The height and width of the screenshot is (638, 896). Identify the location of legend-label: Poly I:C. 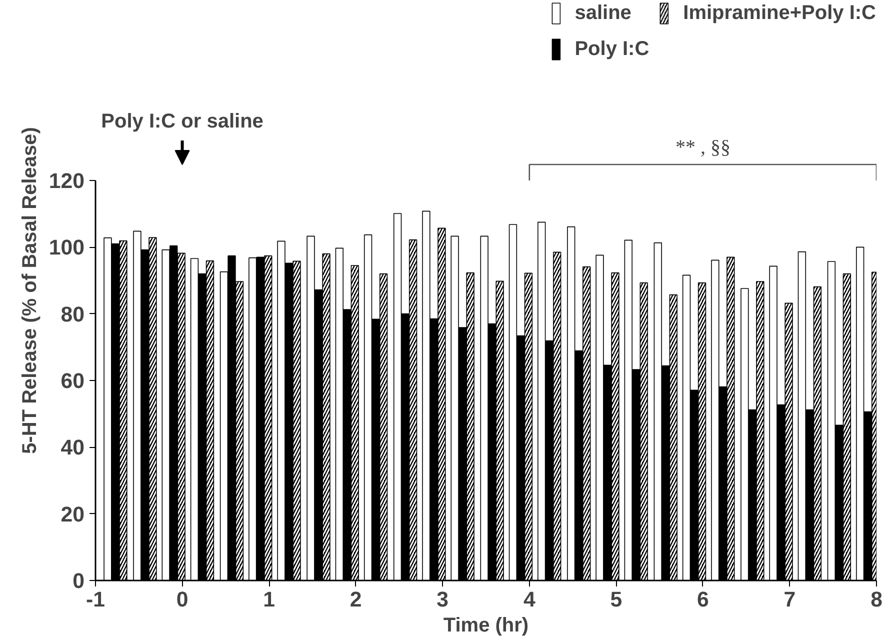
(612, 49).